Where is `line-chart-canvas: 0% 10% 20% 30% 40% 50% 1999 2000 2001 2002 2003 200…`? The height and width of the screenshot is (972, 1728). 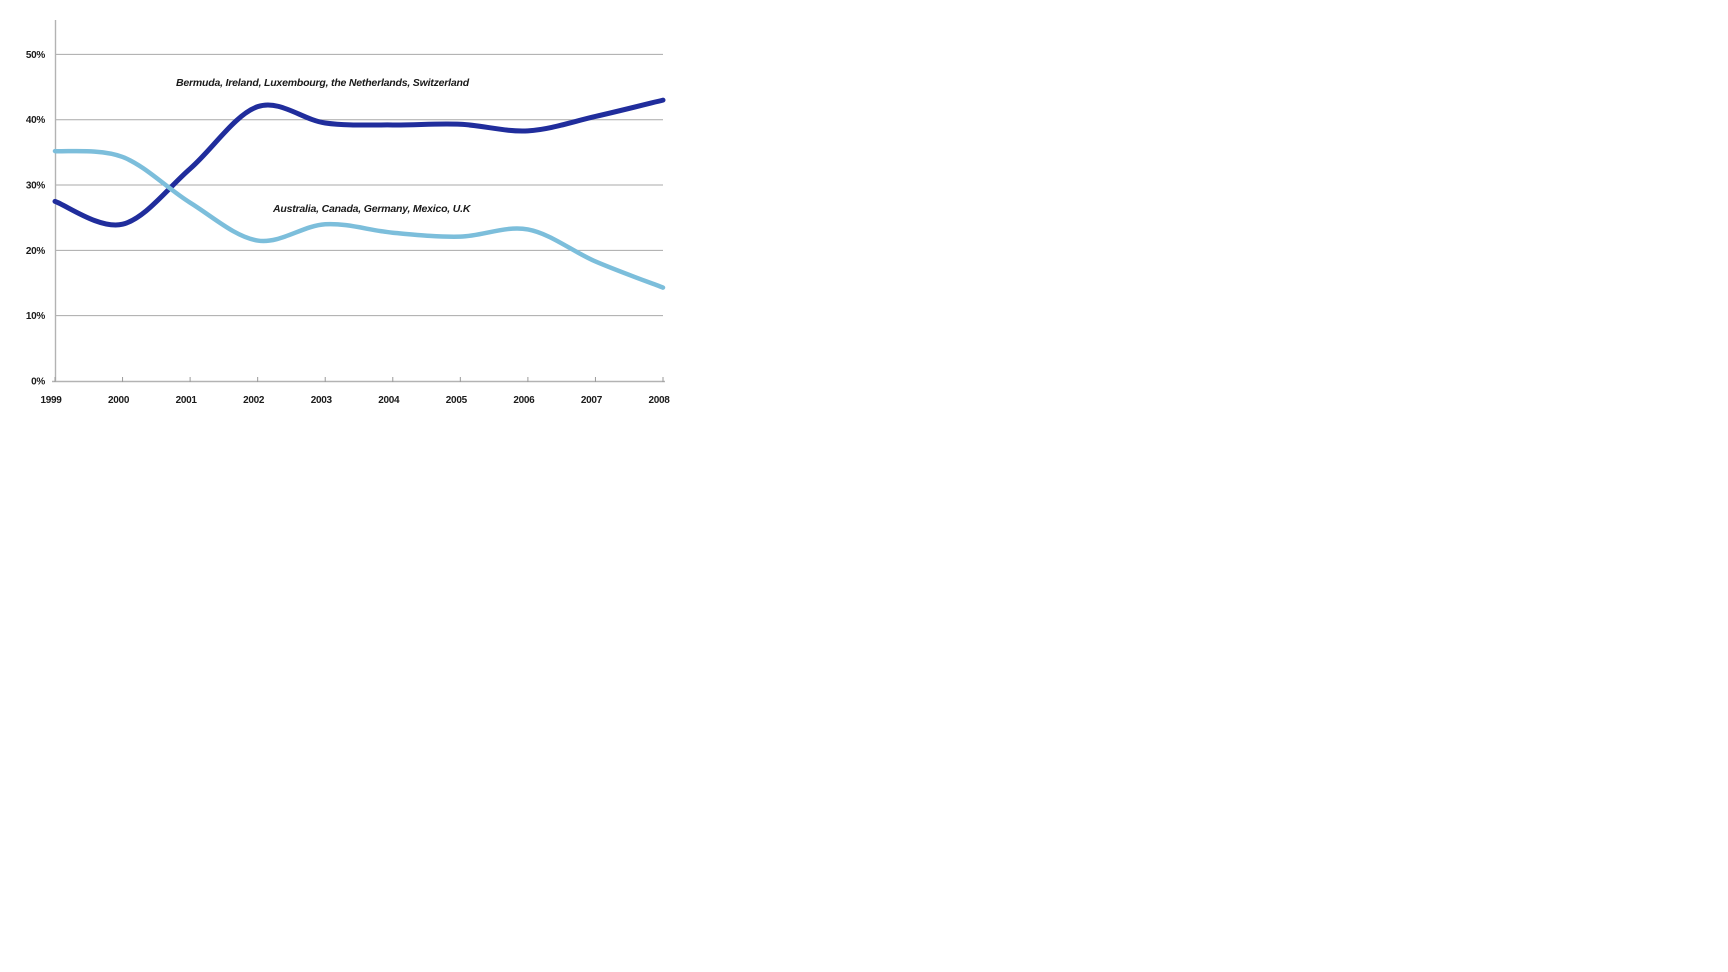
line-chart-canvas: 0% 10% 20% 30% 40% 50% 1999 2000 2001 2002 2003 200… is located at coordinates (348, 213).